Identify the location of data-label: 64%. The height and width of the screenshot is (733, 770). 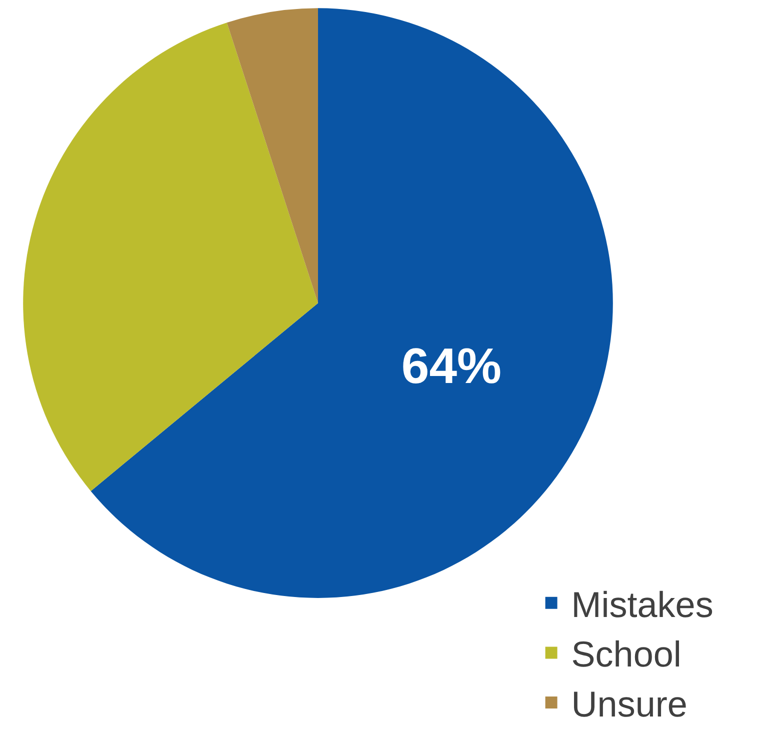
(451, 366).